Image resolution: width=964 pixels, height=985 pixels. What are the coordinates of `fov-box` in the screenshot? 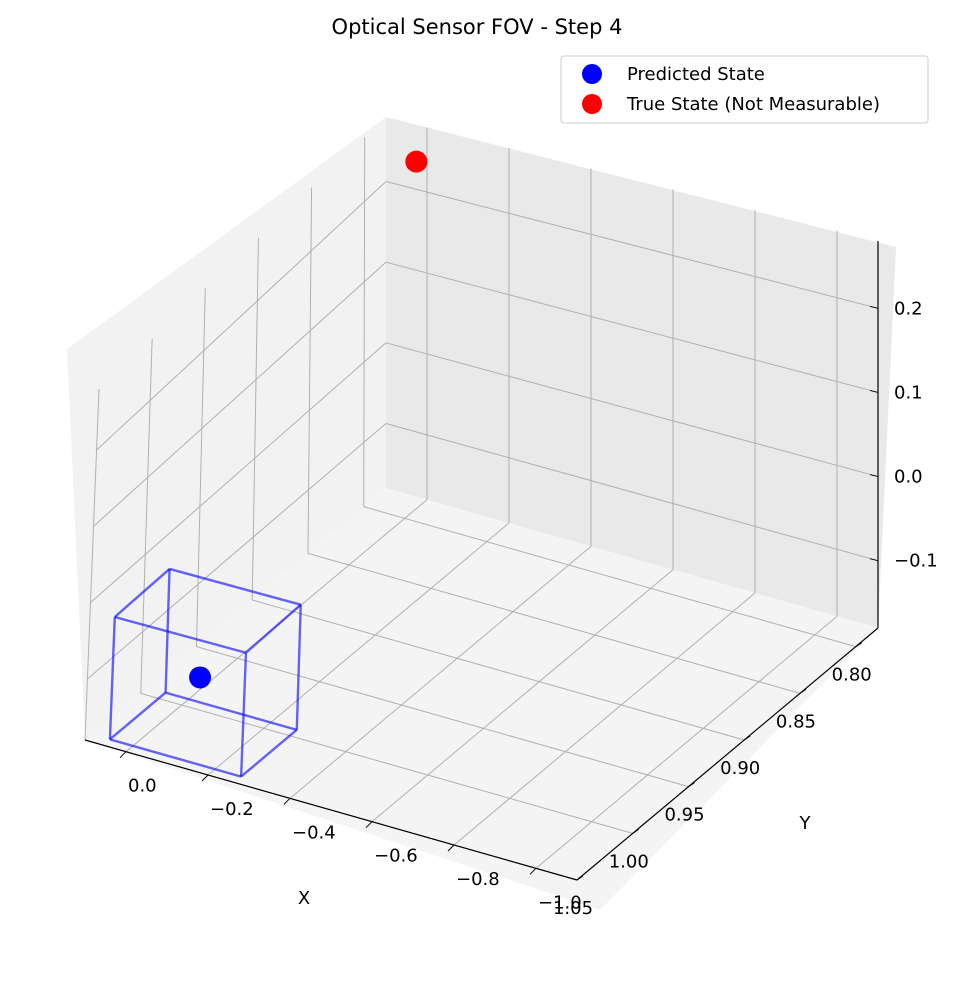 It's located at (205, 672).